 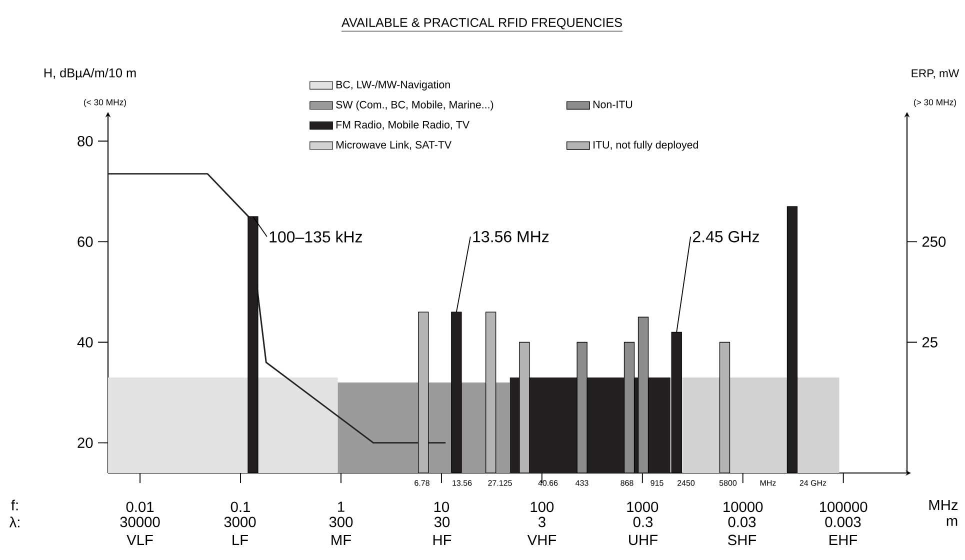 I want to click on text: λ:, so click(x=14, y=522).